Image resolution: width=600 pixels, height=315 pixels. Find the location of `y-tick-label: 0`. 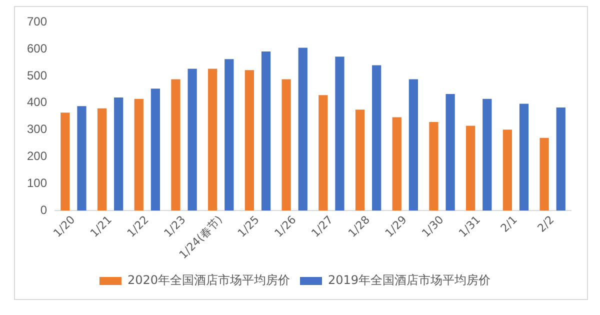

y-tick-label: 0 is located at coordinates (44, 209).